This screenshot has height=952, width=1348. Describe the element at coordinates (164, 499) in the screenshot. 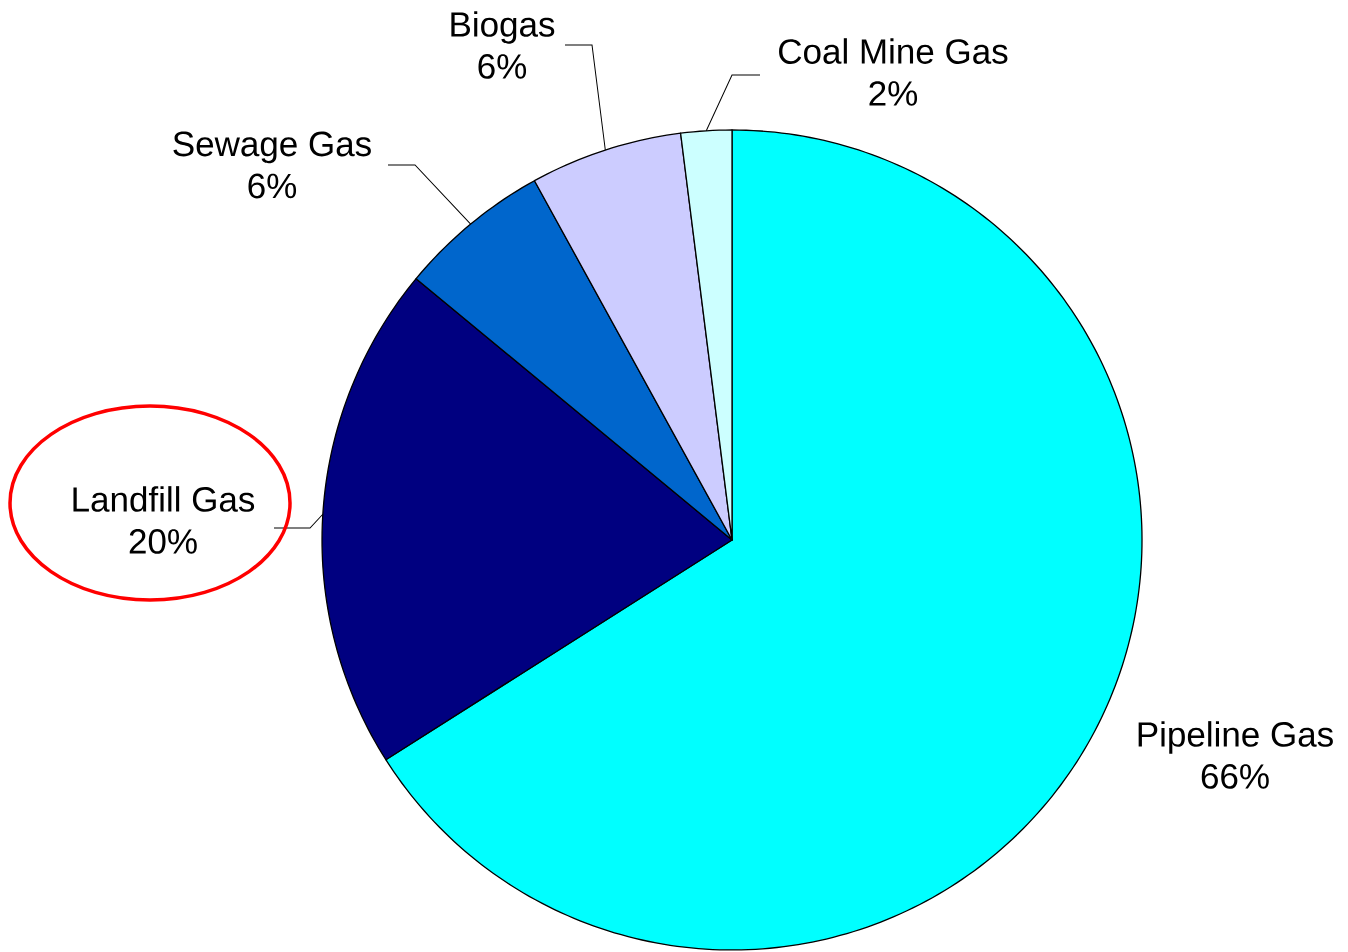

I see `slice-label: Landfill Gas` at that location.